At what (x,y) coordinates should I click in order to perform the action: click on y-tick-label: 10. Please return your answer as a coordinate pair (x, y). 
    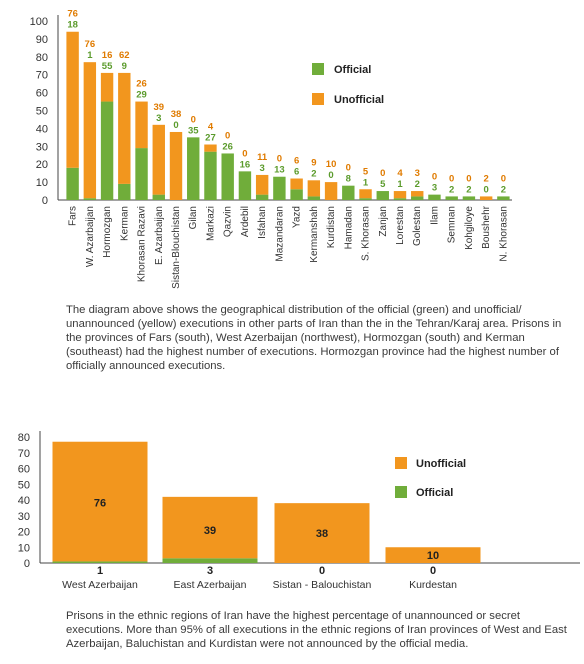
    Looking at the image, I should click on (24, 548).